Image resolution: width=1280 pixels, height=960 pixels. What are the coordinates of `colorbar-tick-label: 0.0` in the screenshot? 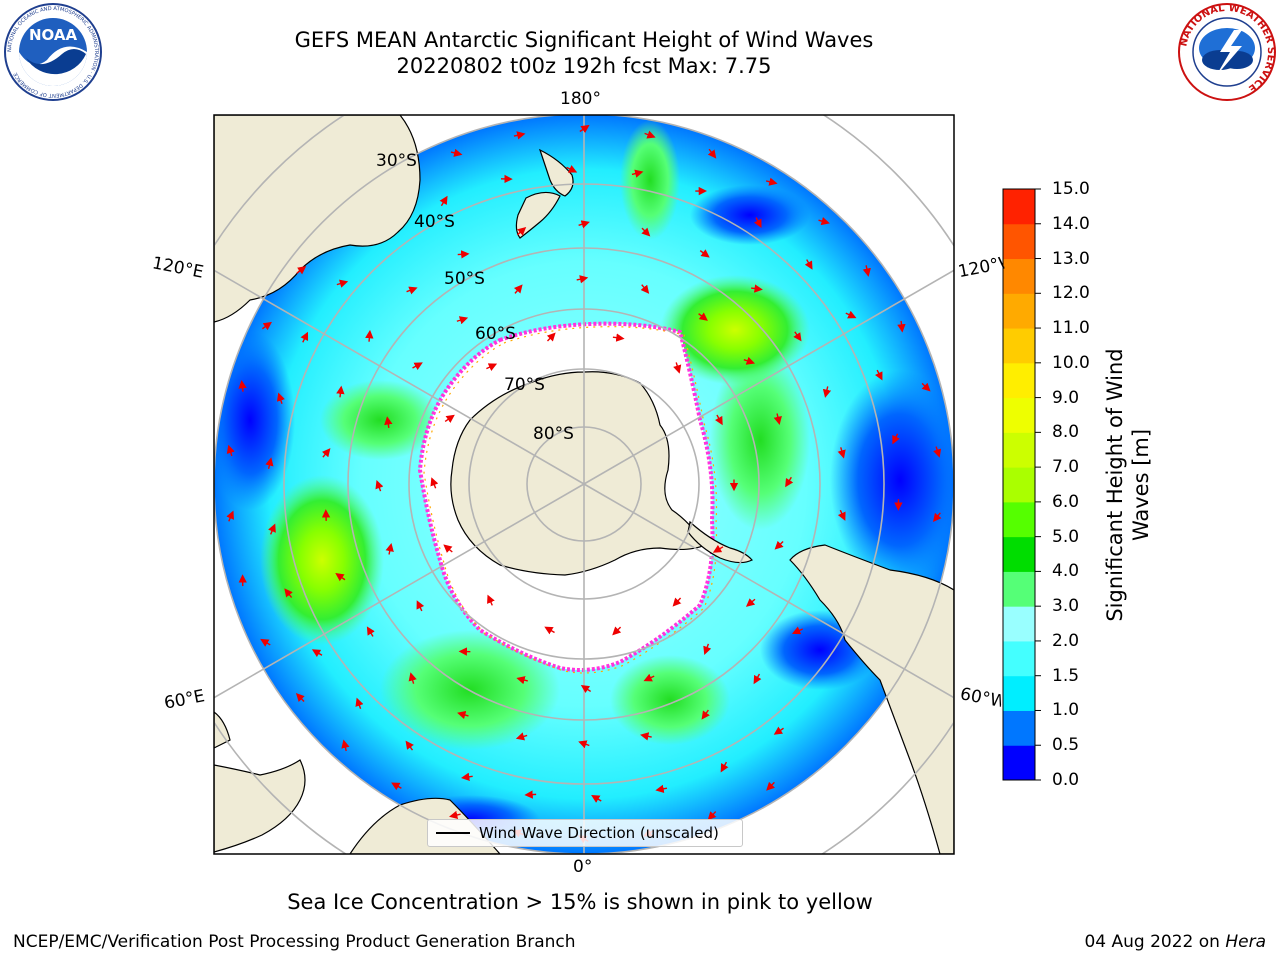 It's located at (1066, 780).